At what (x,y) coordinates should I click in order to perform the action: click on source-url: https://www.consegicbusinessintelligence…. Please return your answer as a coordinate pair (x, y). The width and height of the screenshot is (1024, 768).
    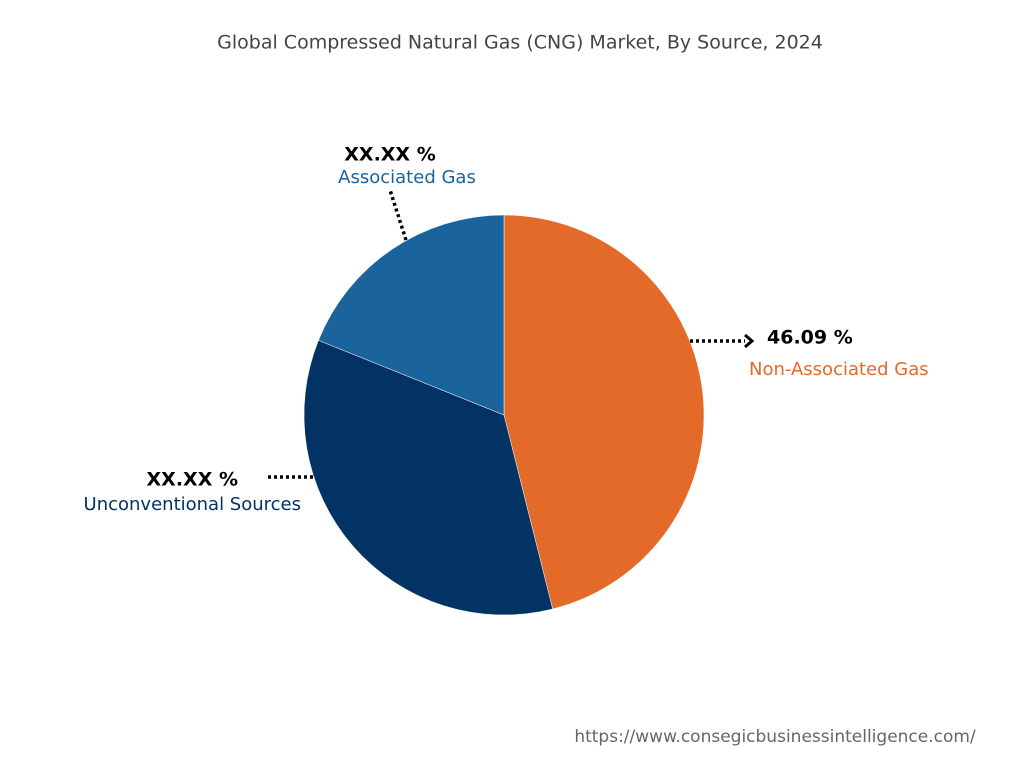
    Looking at the image, I should click on (775, 737).